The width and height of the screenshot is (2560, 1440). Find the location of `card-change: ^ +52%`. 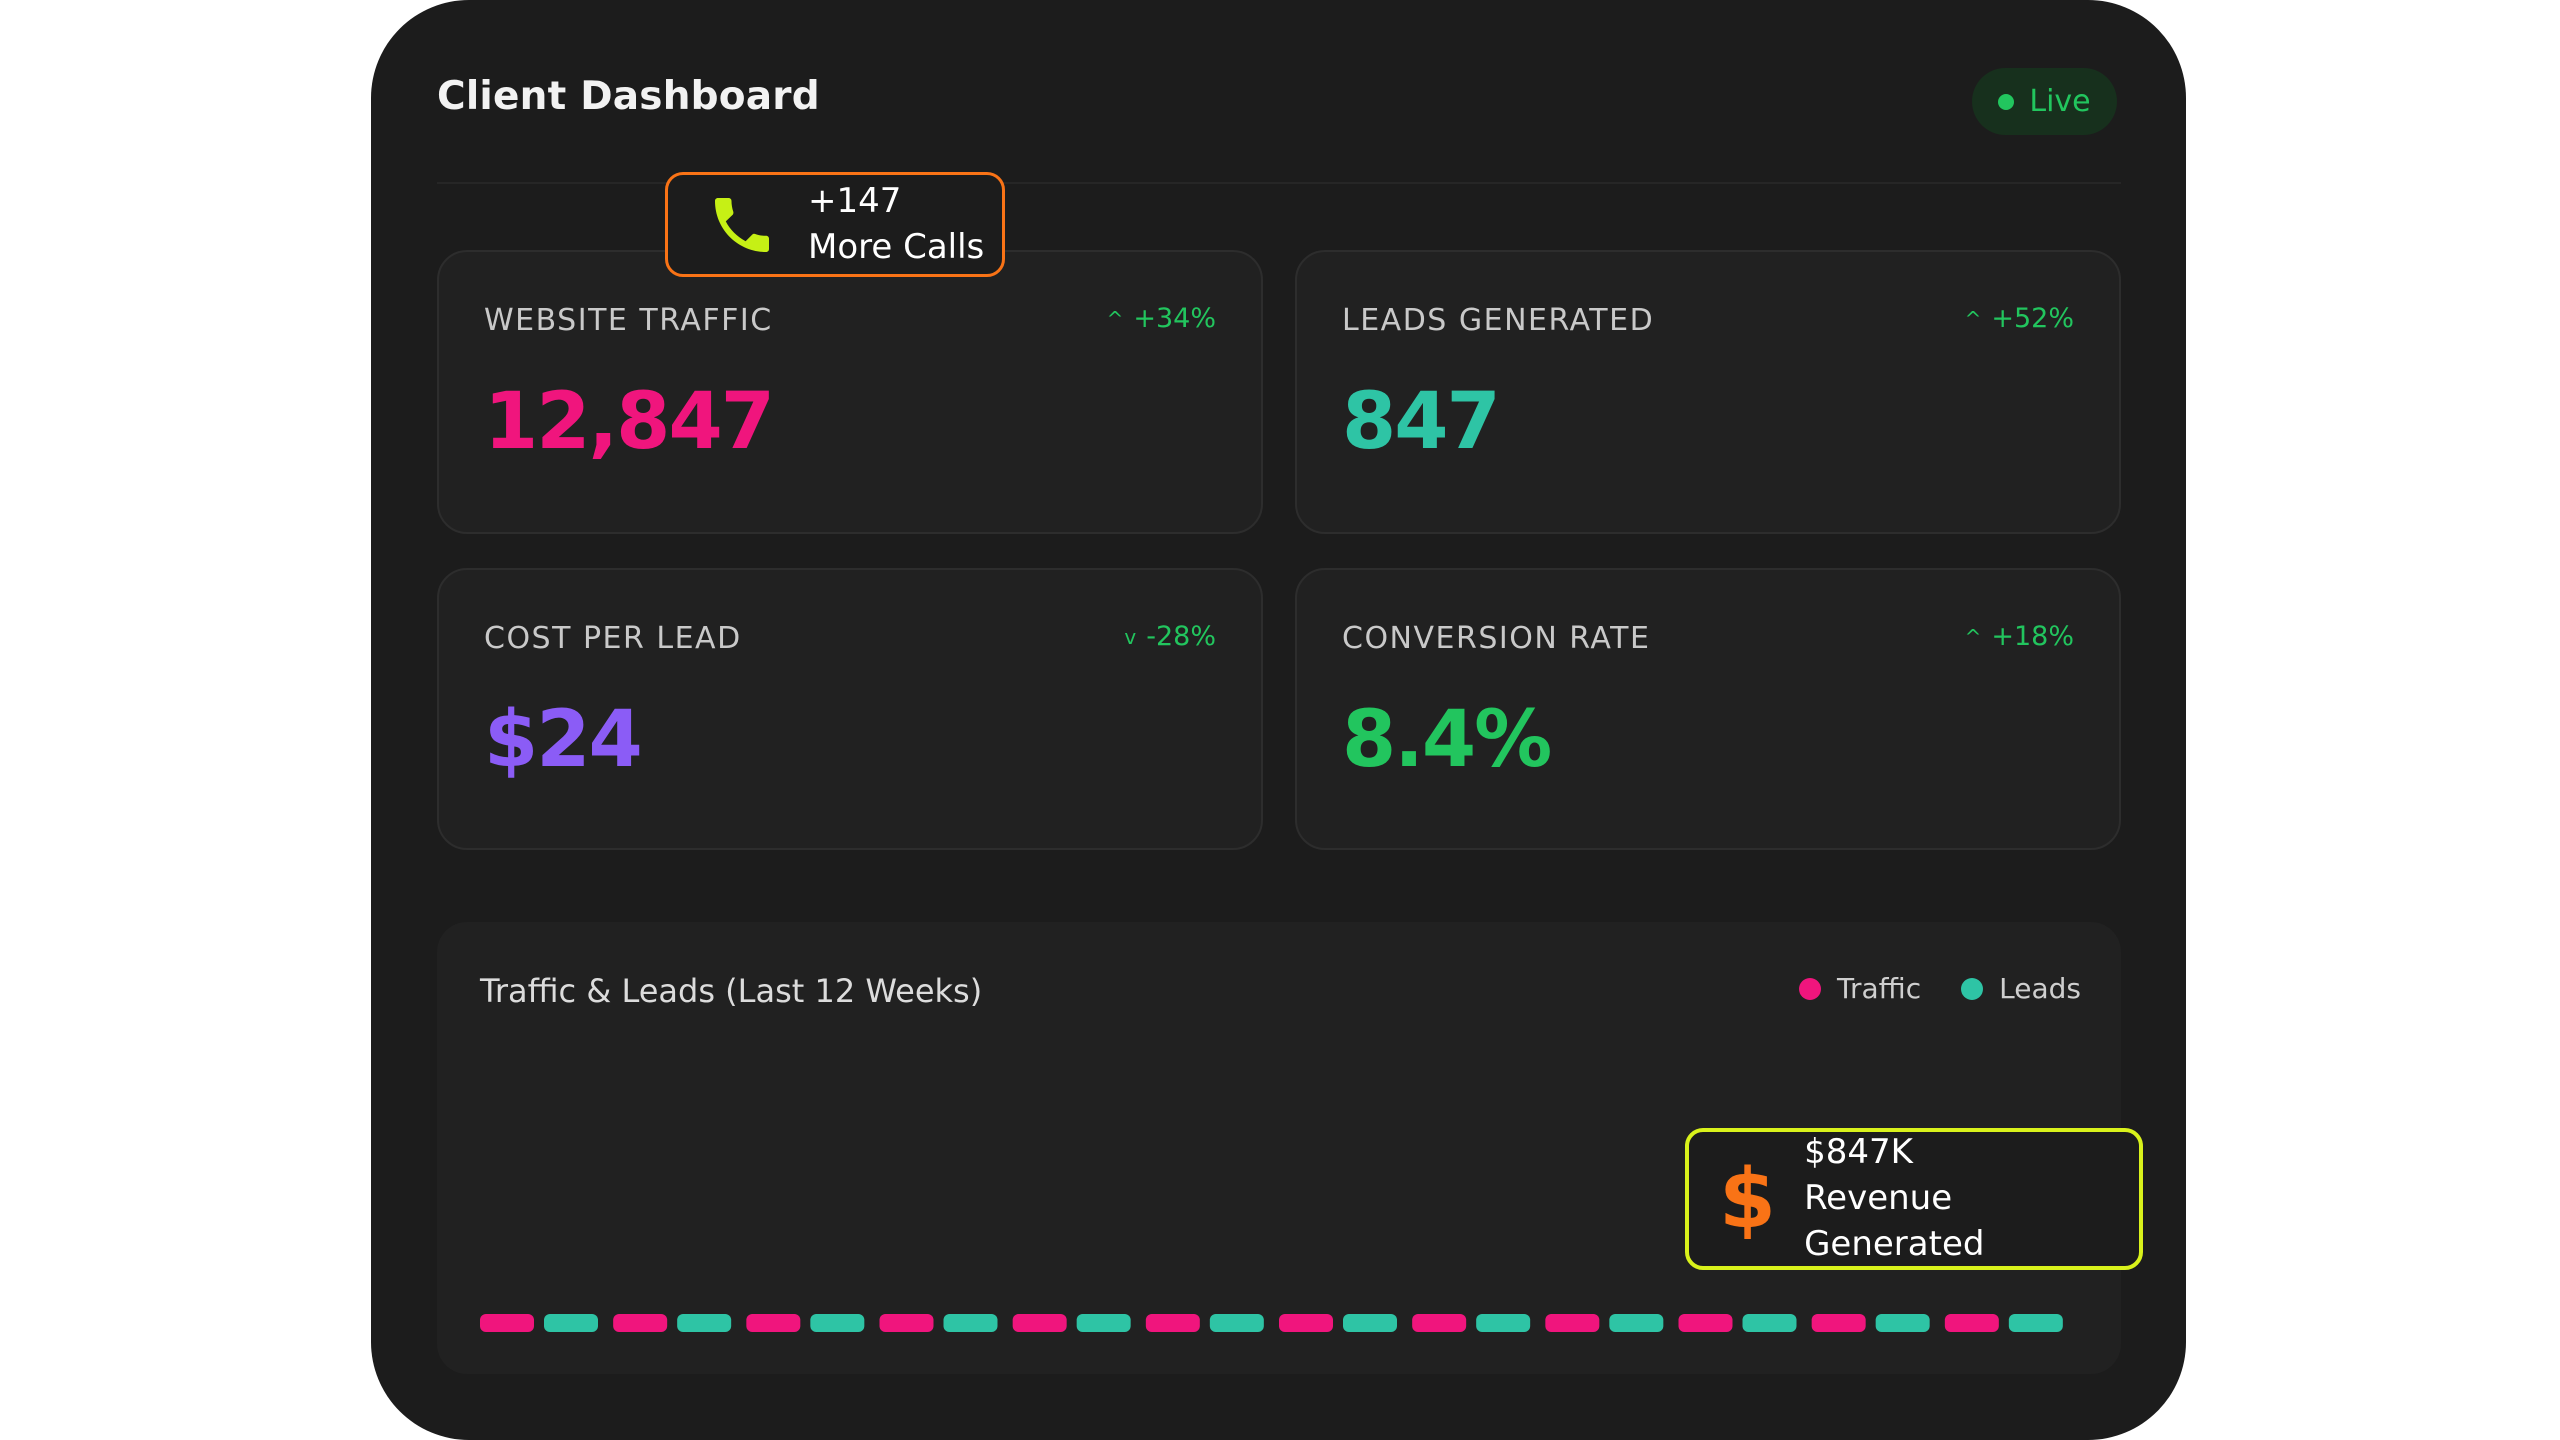

card-change: ^ +52% is located at coordinates (2019, 318).